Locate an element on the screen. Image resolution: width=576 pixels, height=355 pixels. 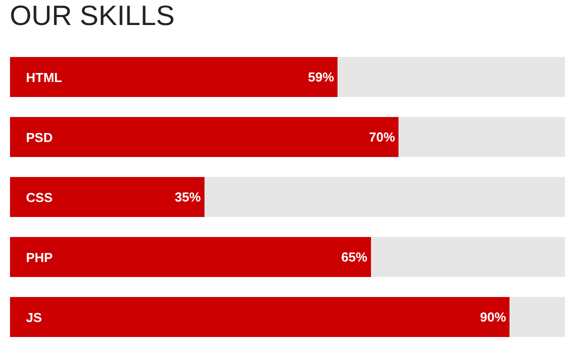
y-tick-label: PSD is located at coordinates (39, 137).